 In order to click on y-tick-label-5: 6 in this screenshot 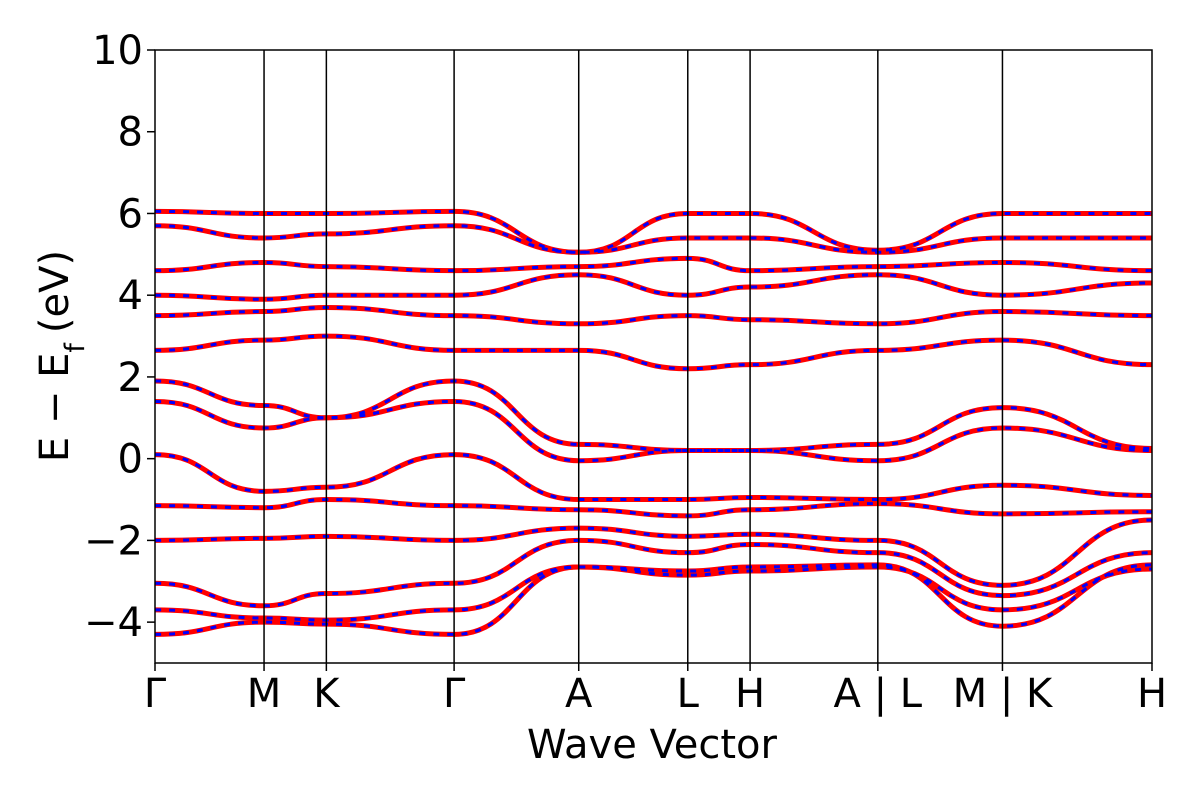, I will do `click(130, 214)`.